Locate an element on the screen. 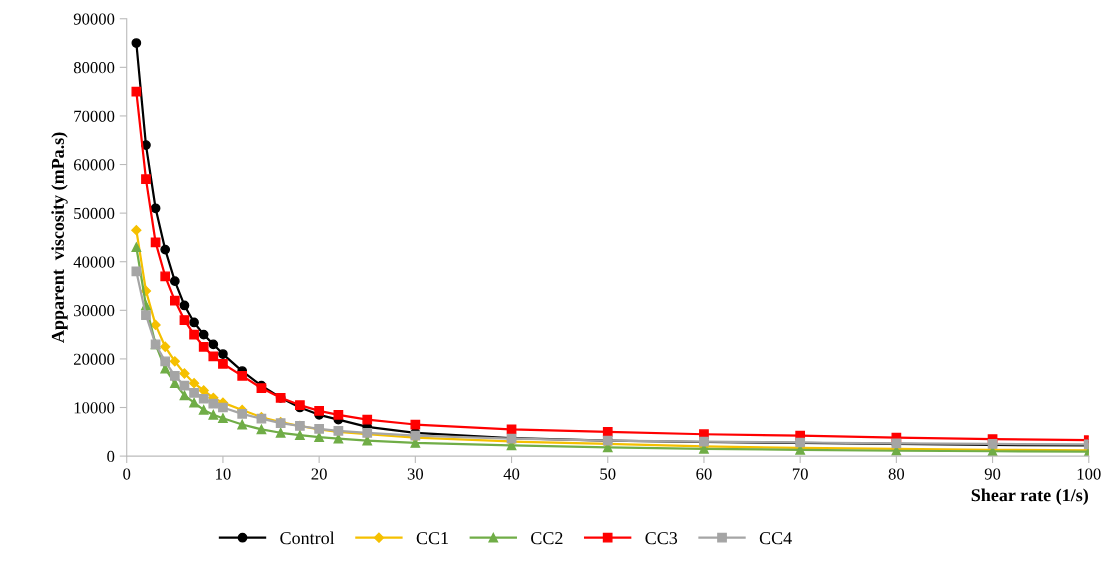 The image size is (1102, 568). y-tick-label: 10000 is located at coordinates (94, 408).